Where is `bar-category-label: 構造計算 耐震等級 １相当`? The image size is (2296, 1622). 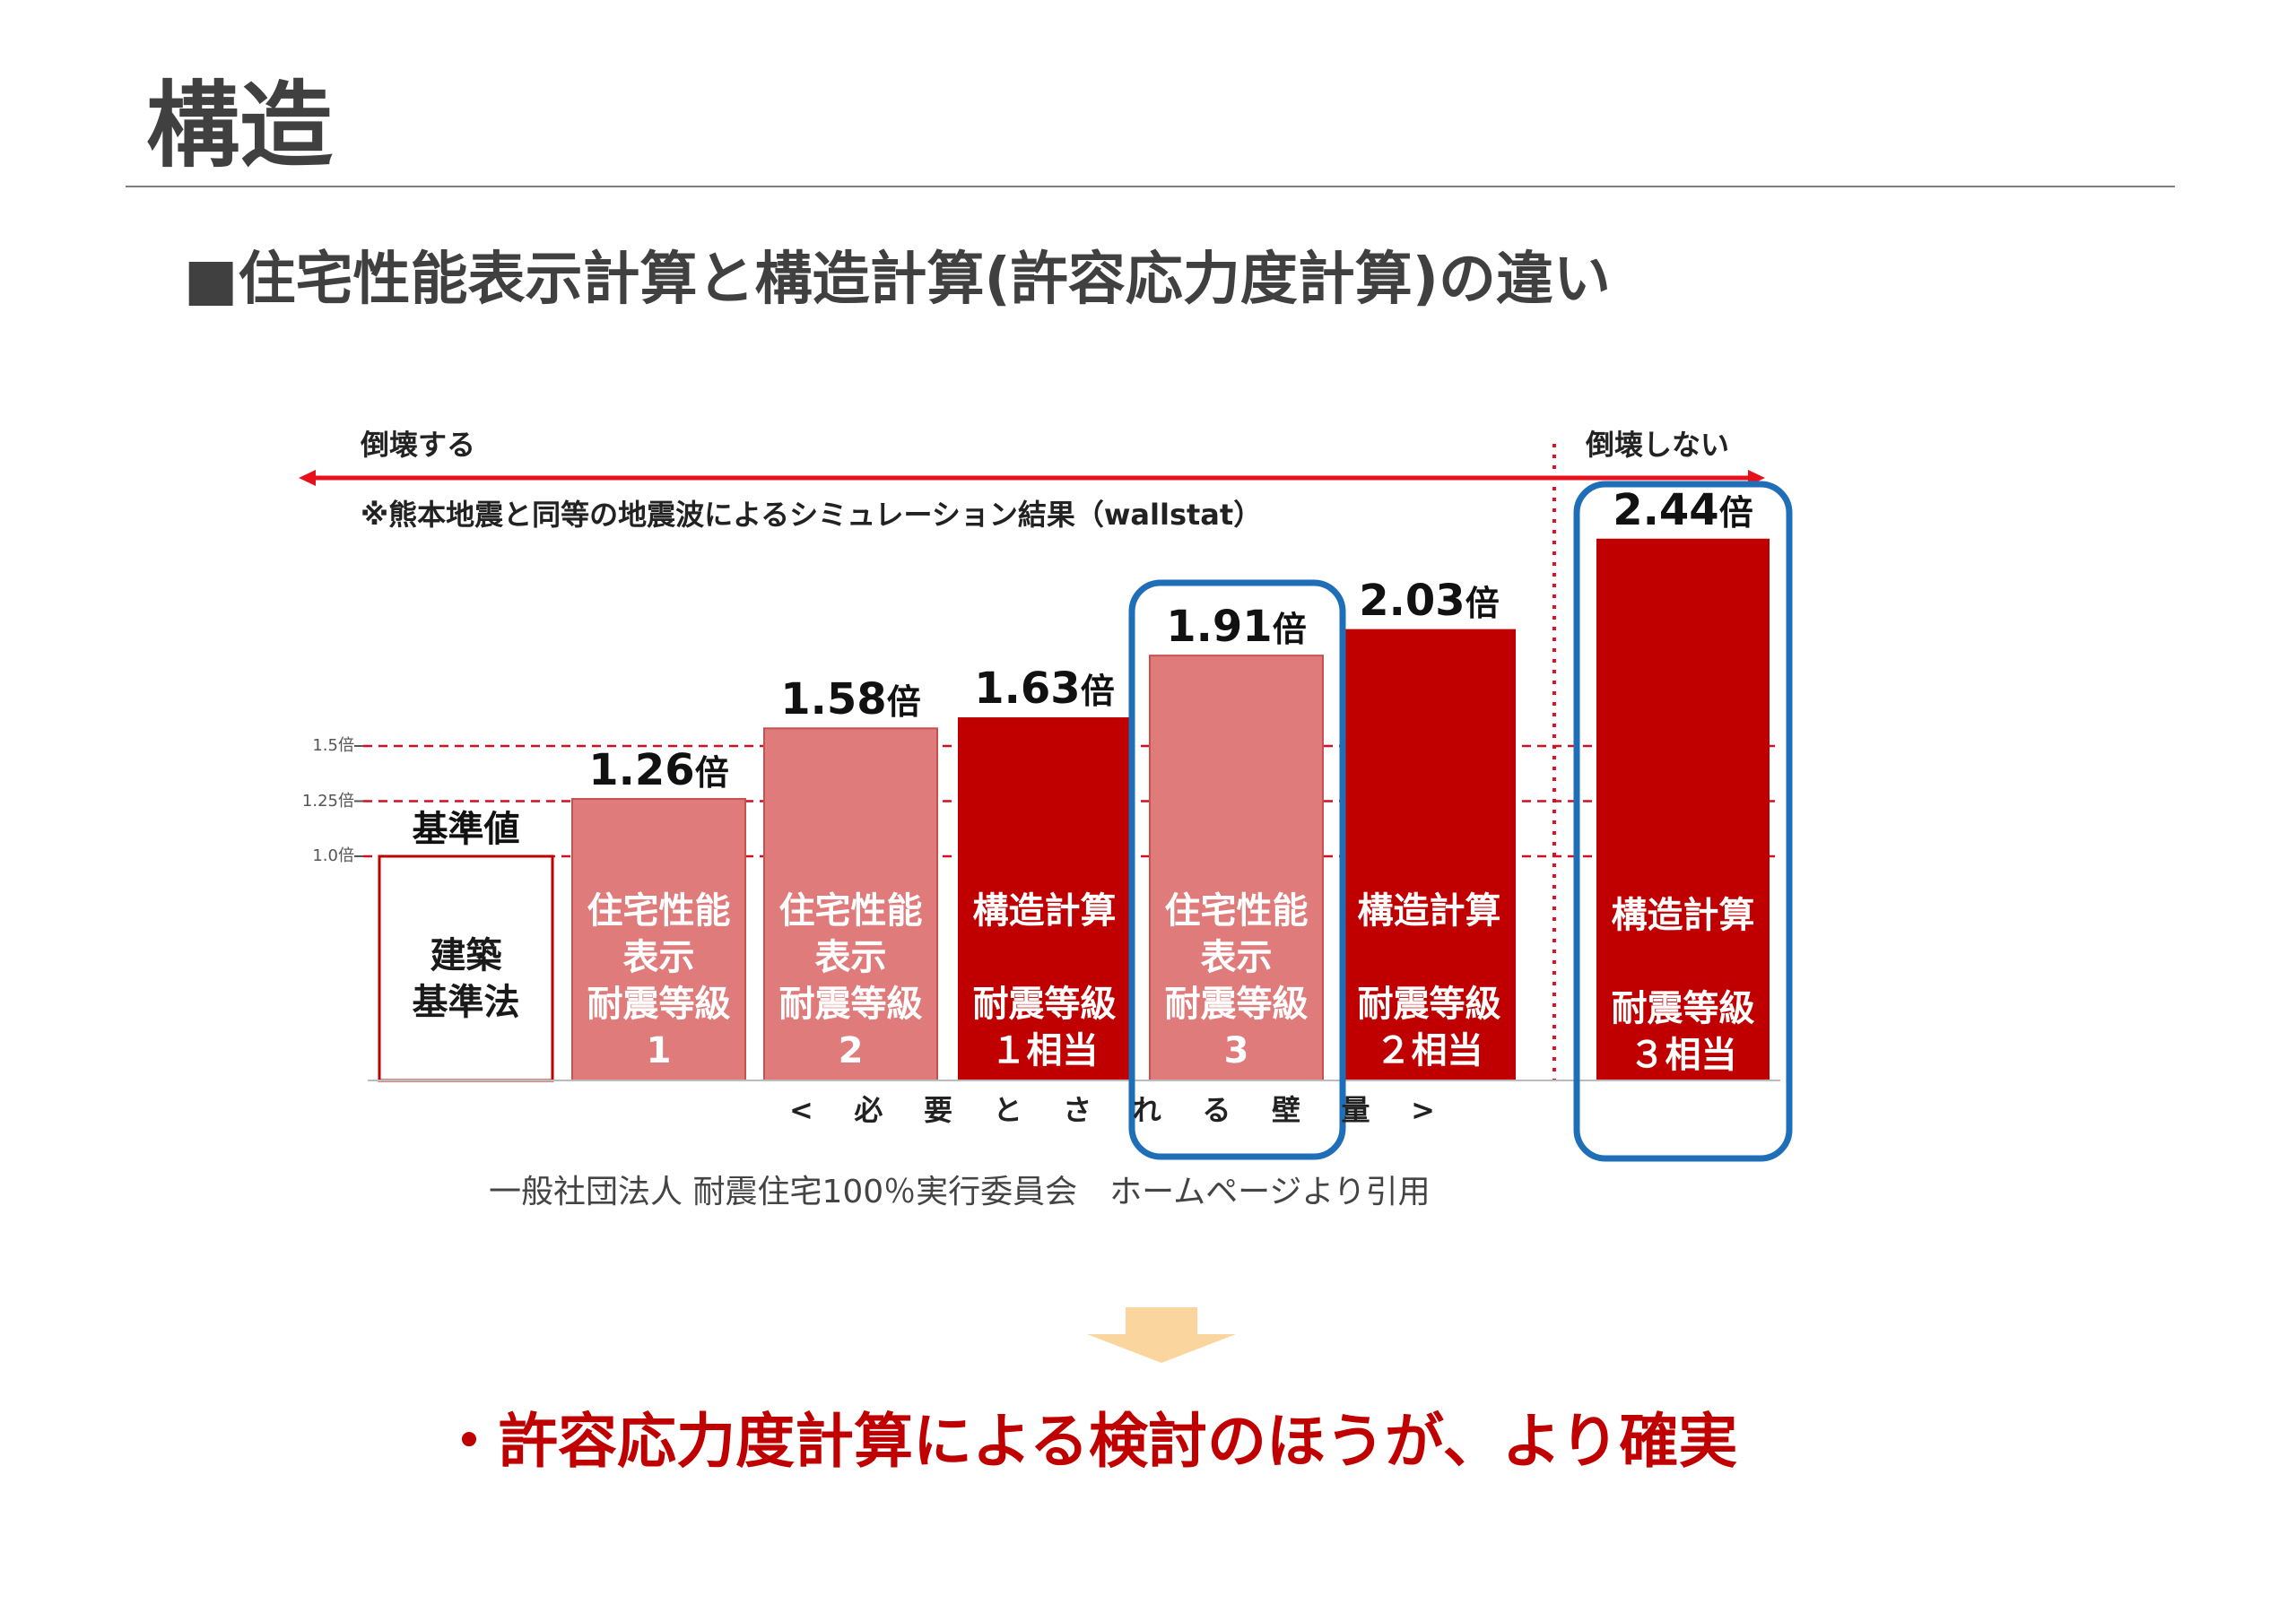 bar-category-label: 構造計算 耐震等級 １相当 is located at coordinates (1044, 981).